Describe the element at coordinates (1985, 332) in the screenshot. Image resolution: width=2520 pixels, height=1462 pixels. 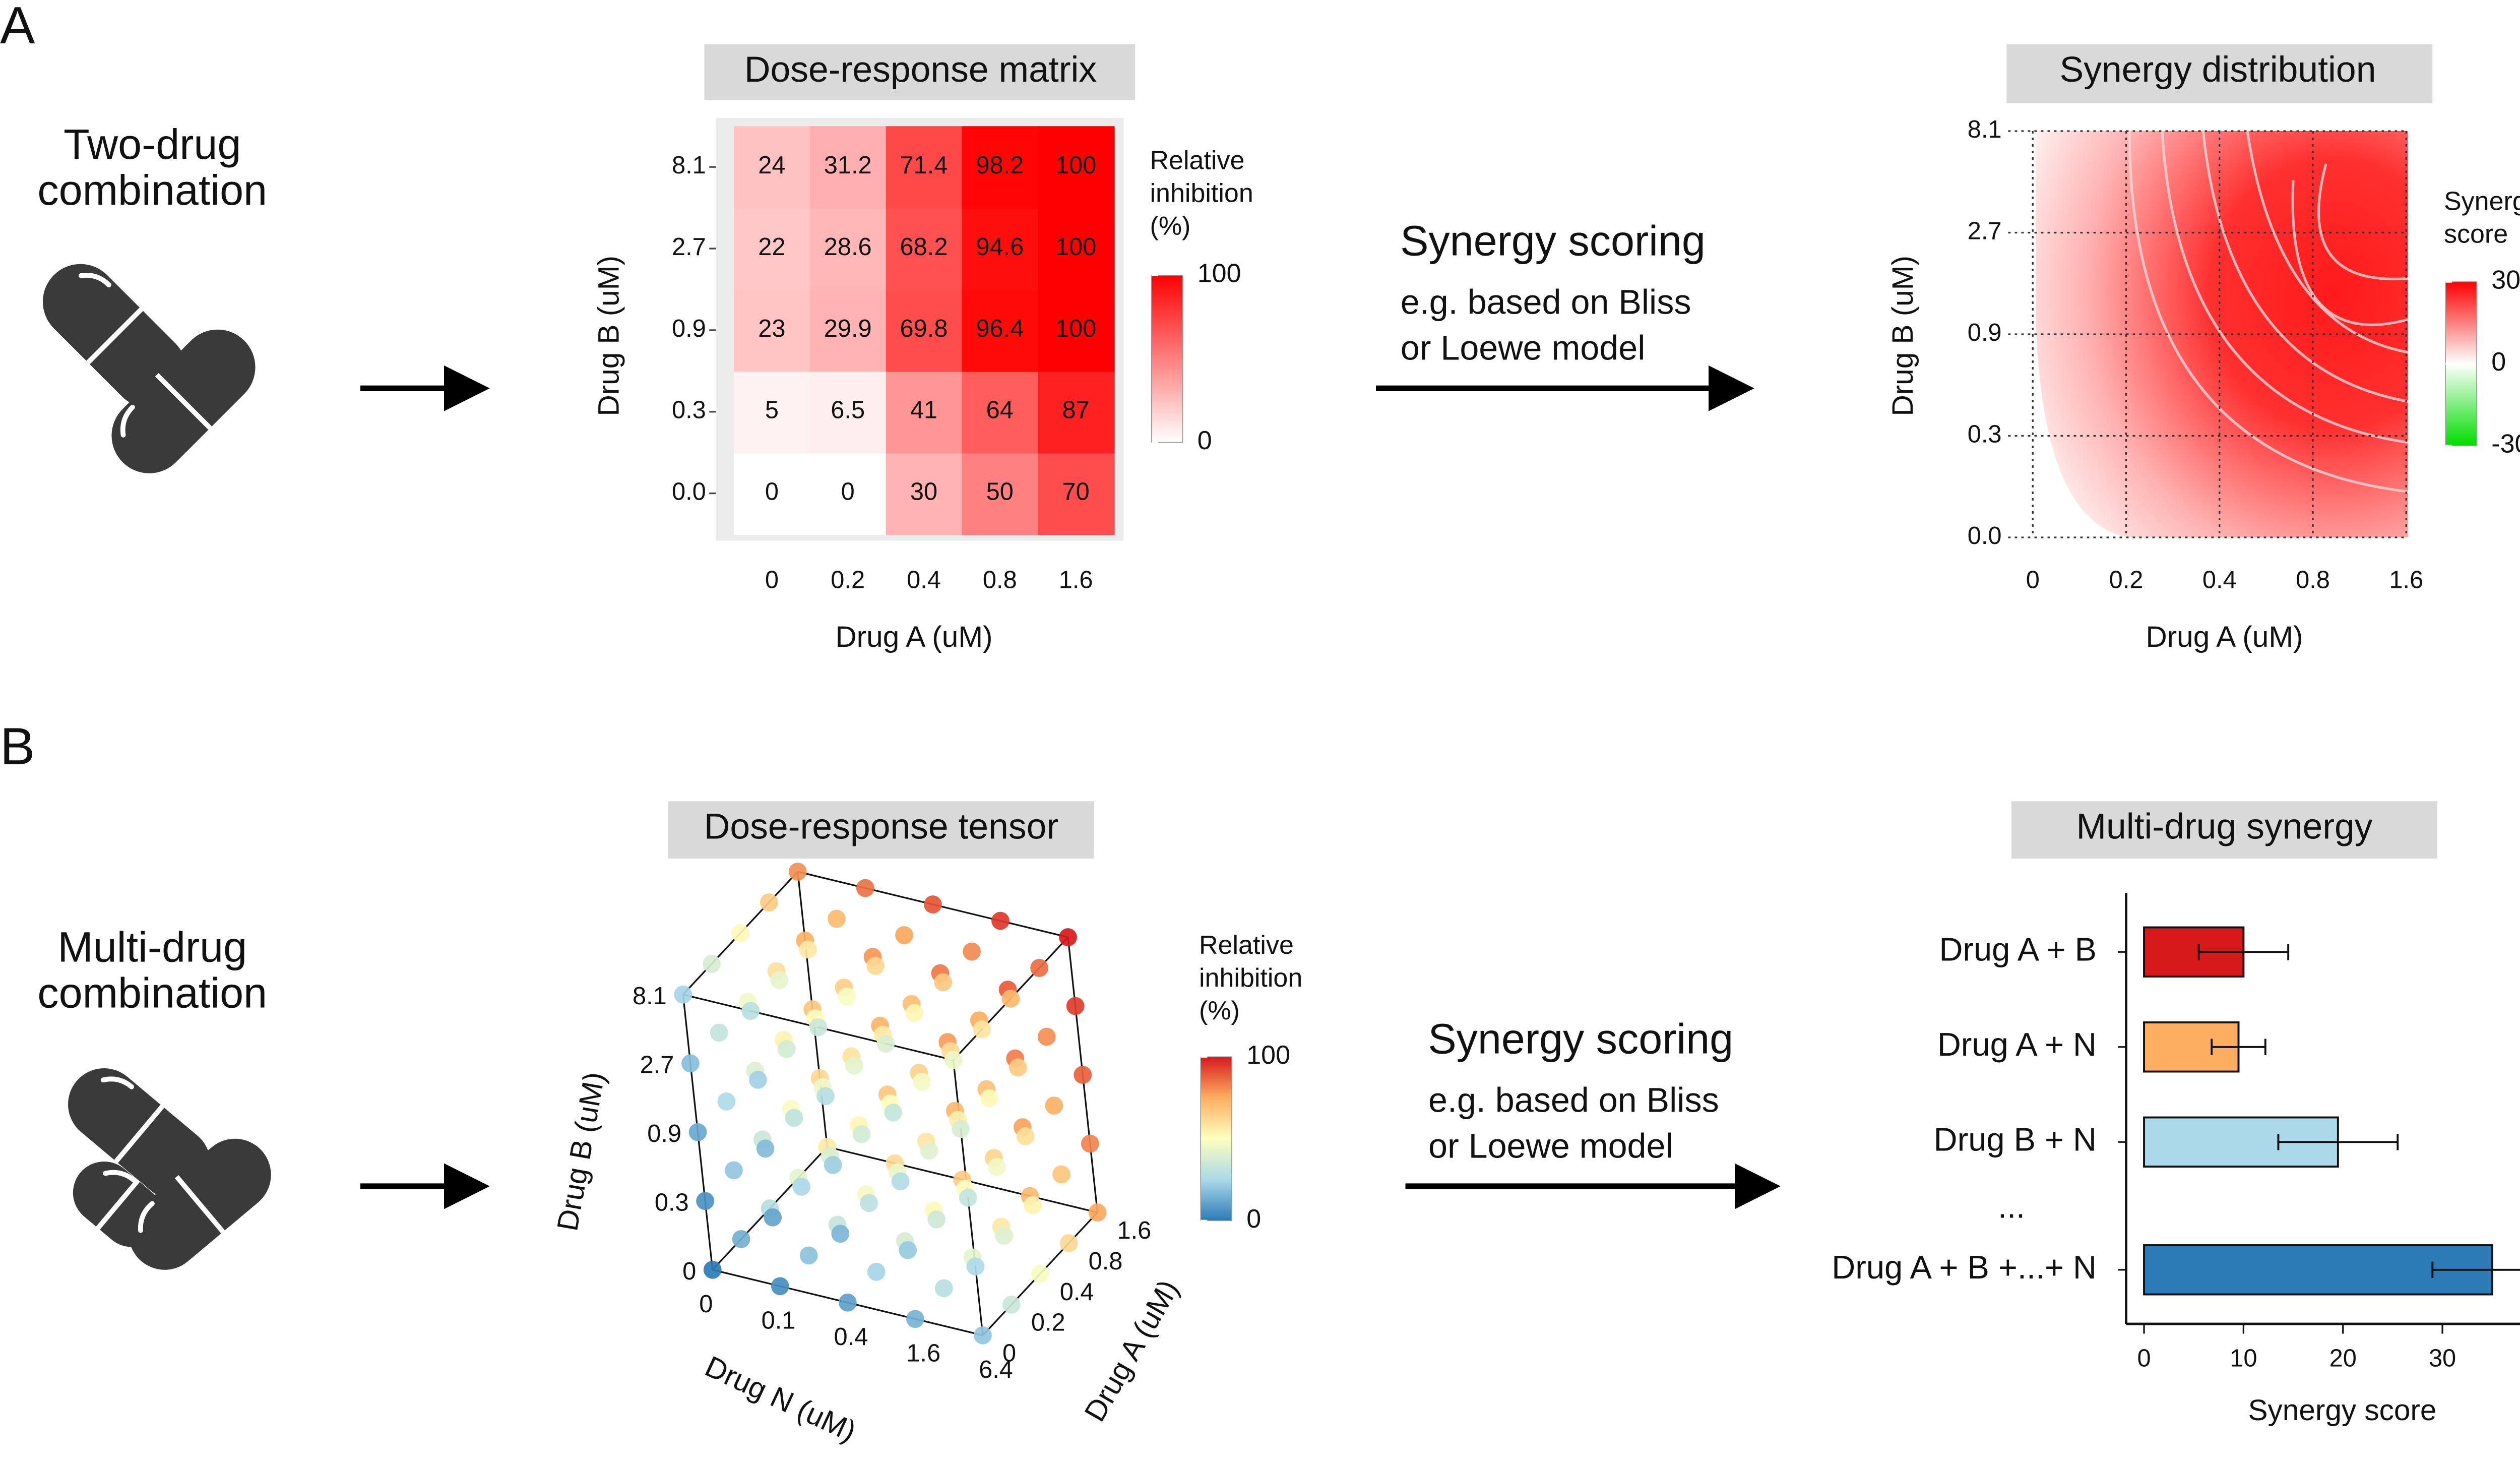
I see `y-tick-label: 0.9` at that location.